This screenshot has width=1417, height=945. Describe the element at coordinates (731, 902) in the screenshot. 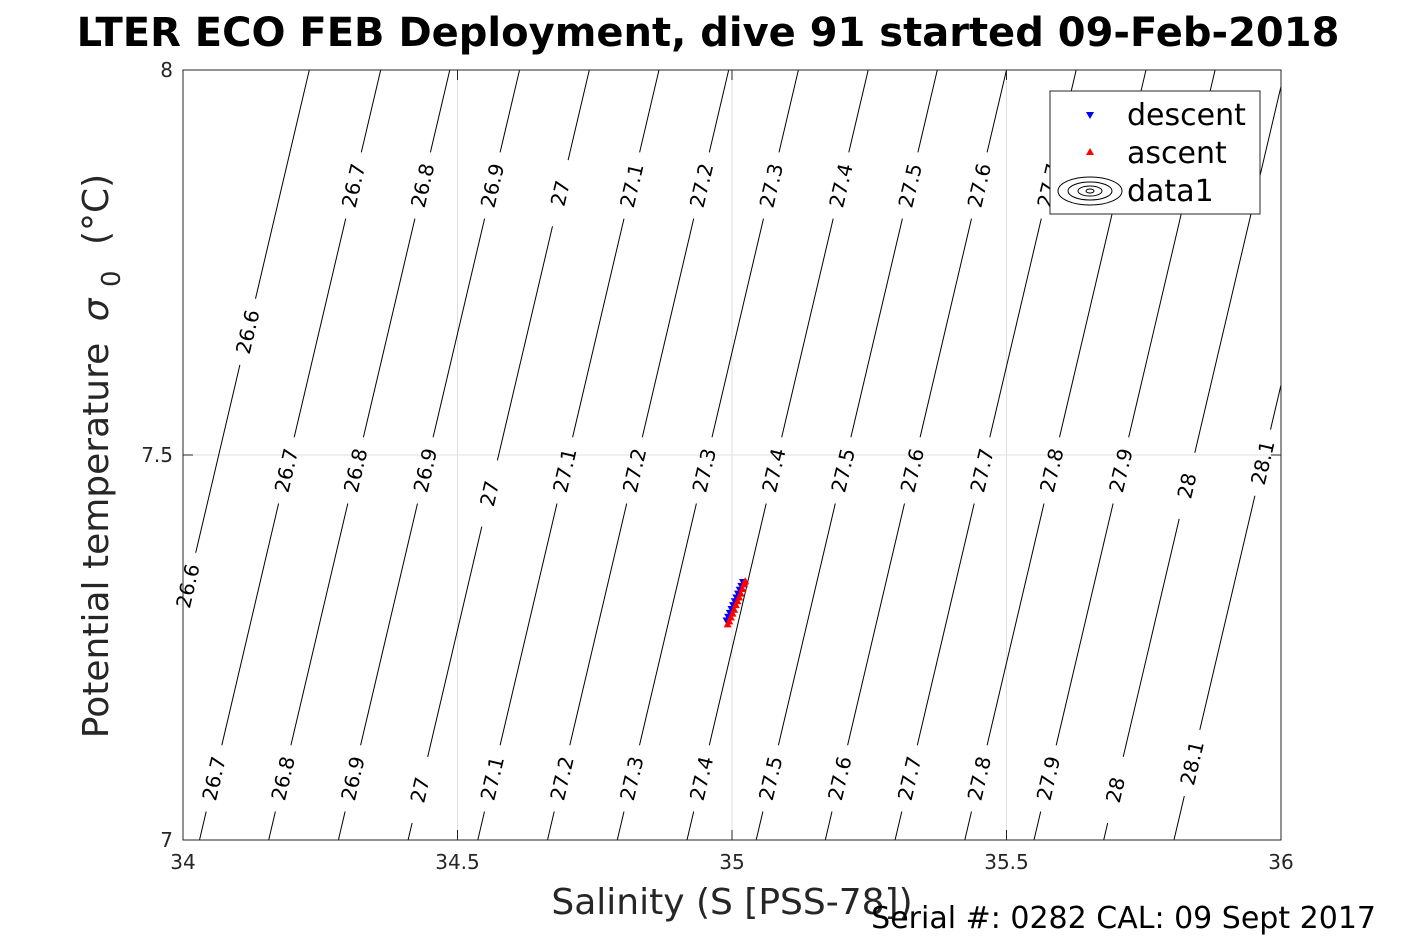

I see `x-axis-label: Salinity (S [PSS-78])` at that location.